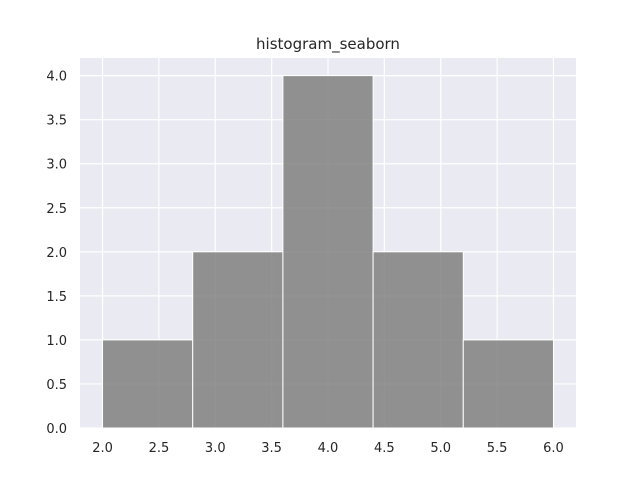 This screenshot has width=640, height=480. I want to click on y-tick-label: 2.0, so click(56, 253).